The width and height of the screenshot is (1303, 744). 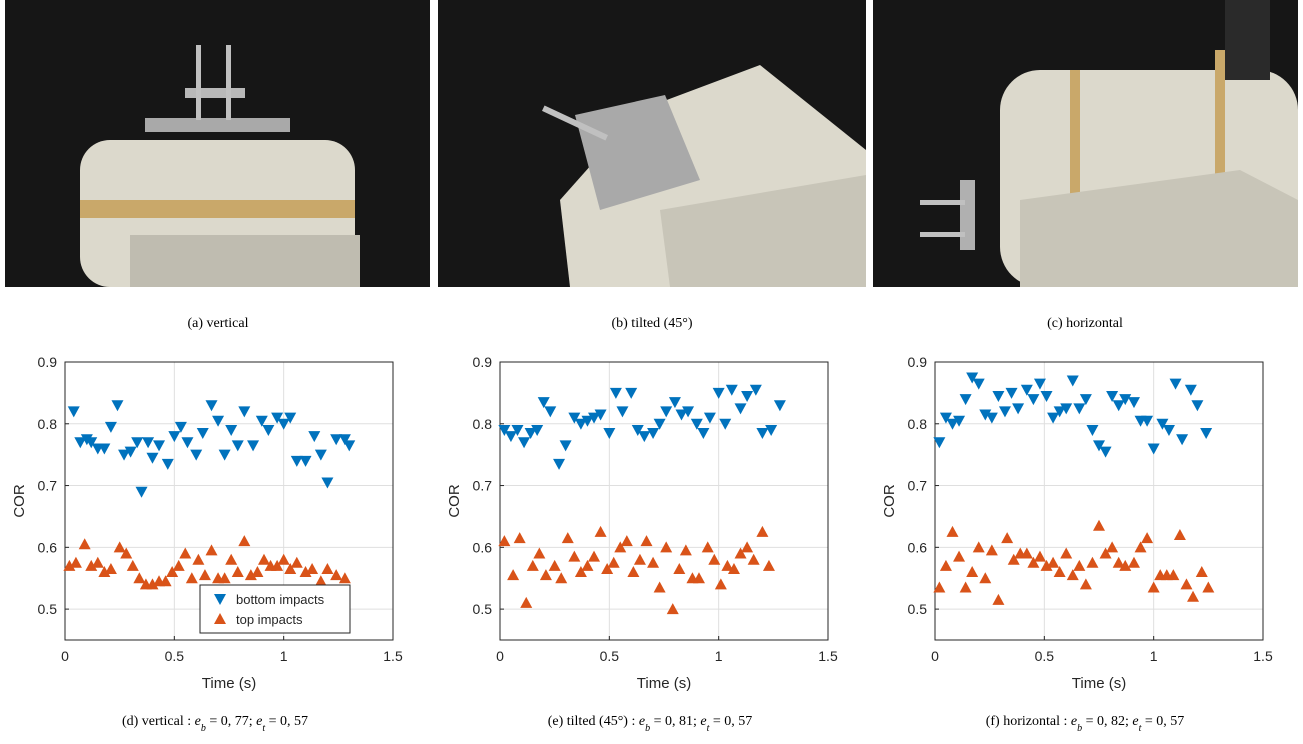 What do you see at coordinates (19, 501) in the screenshot?
I see `y-axis-label: COR` at bounding box center [19, 501].